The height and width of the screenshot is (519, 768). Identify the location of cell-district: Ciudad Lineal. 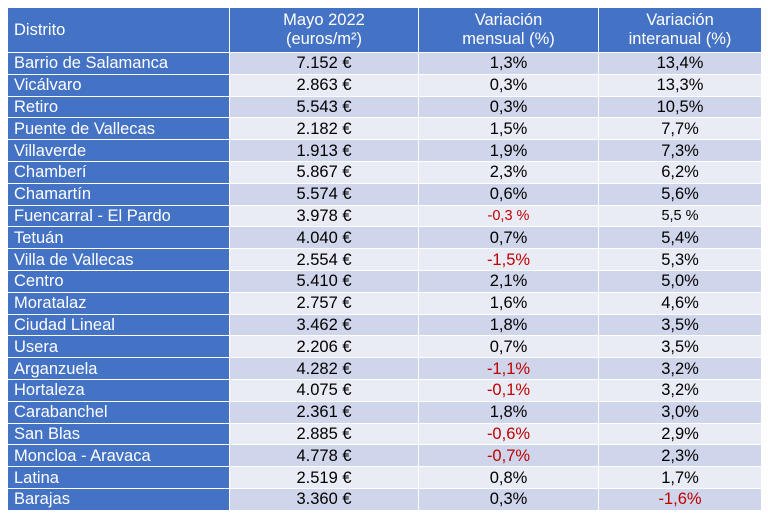
(118, 325).